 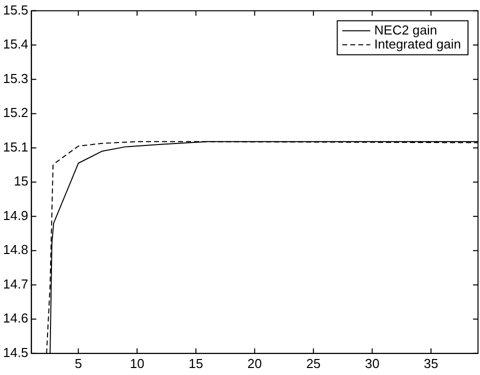 I want to click on y-tick-label: 14.6, so click(x=15, y=318).